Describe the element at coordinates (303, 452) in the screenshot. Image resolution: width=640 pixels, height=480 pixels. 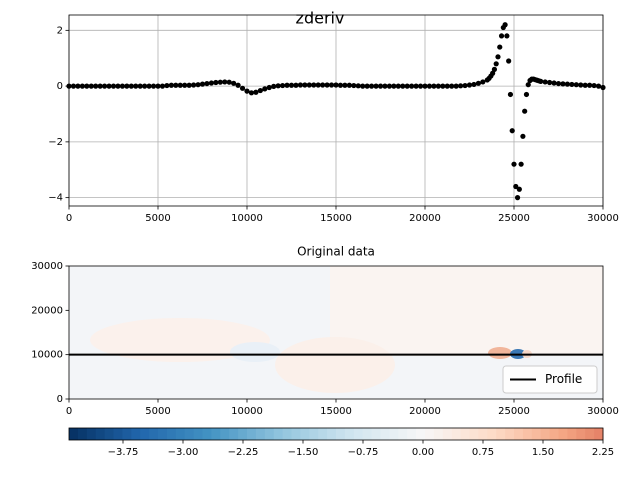
I see `x-tick-label: −1.50` at that location.